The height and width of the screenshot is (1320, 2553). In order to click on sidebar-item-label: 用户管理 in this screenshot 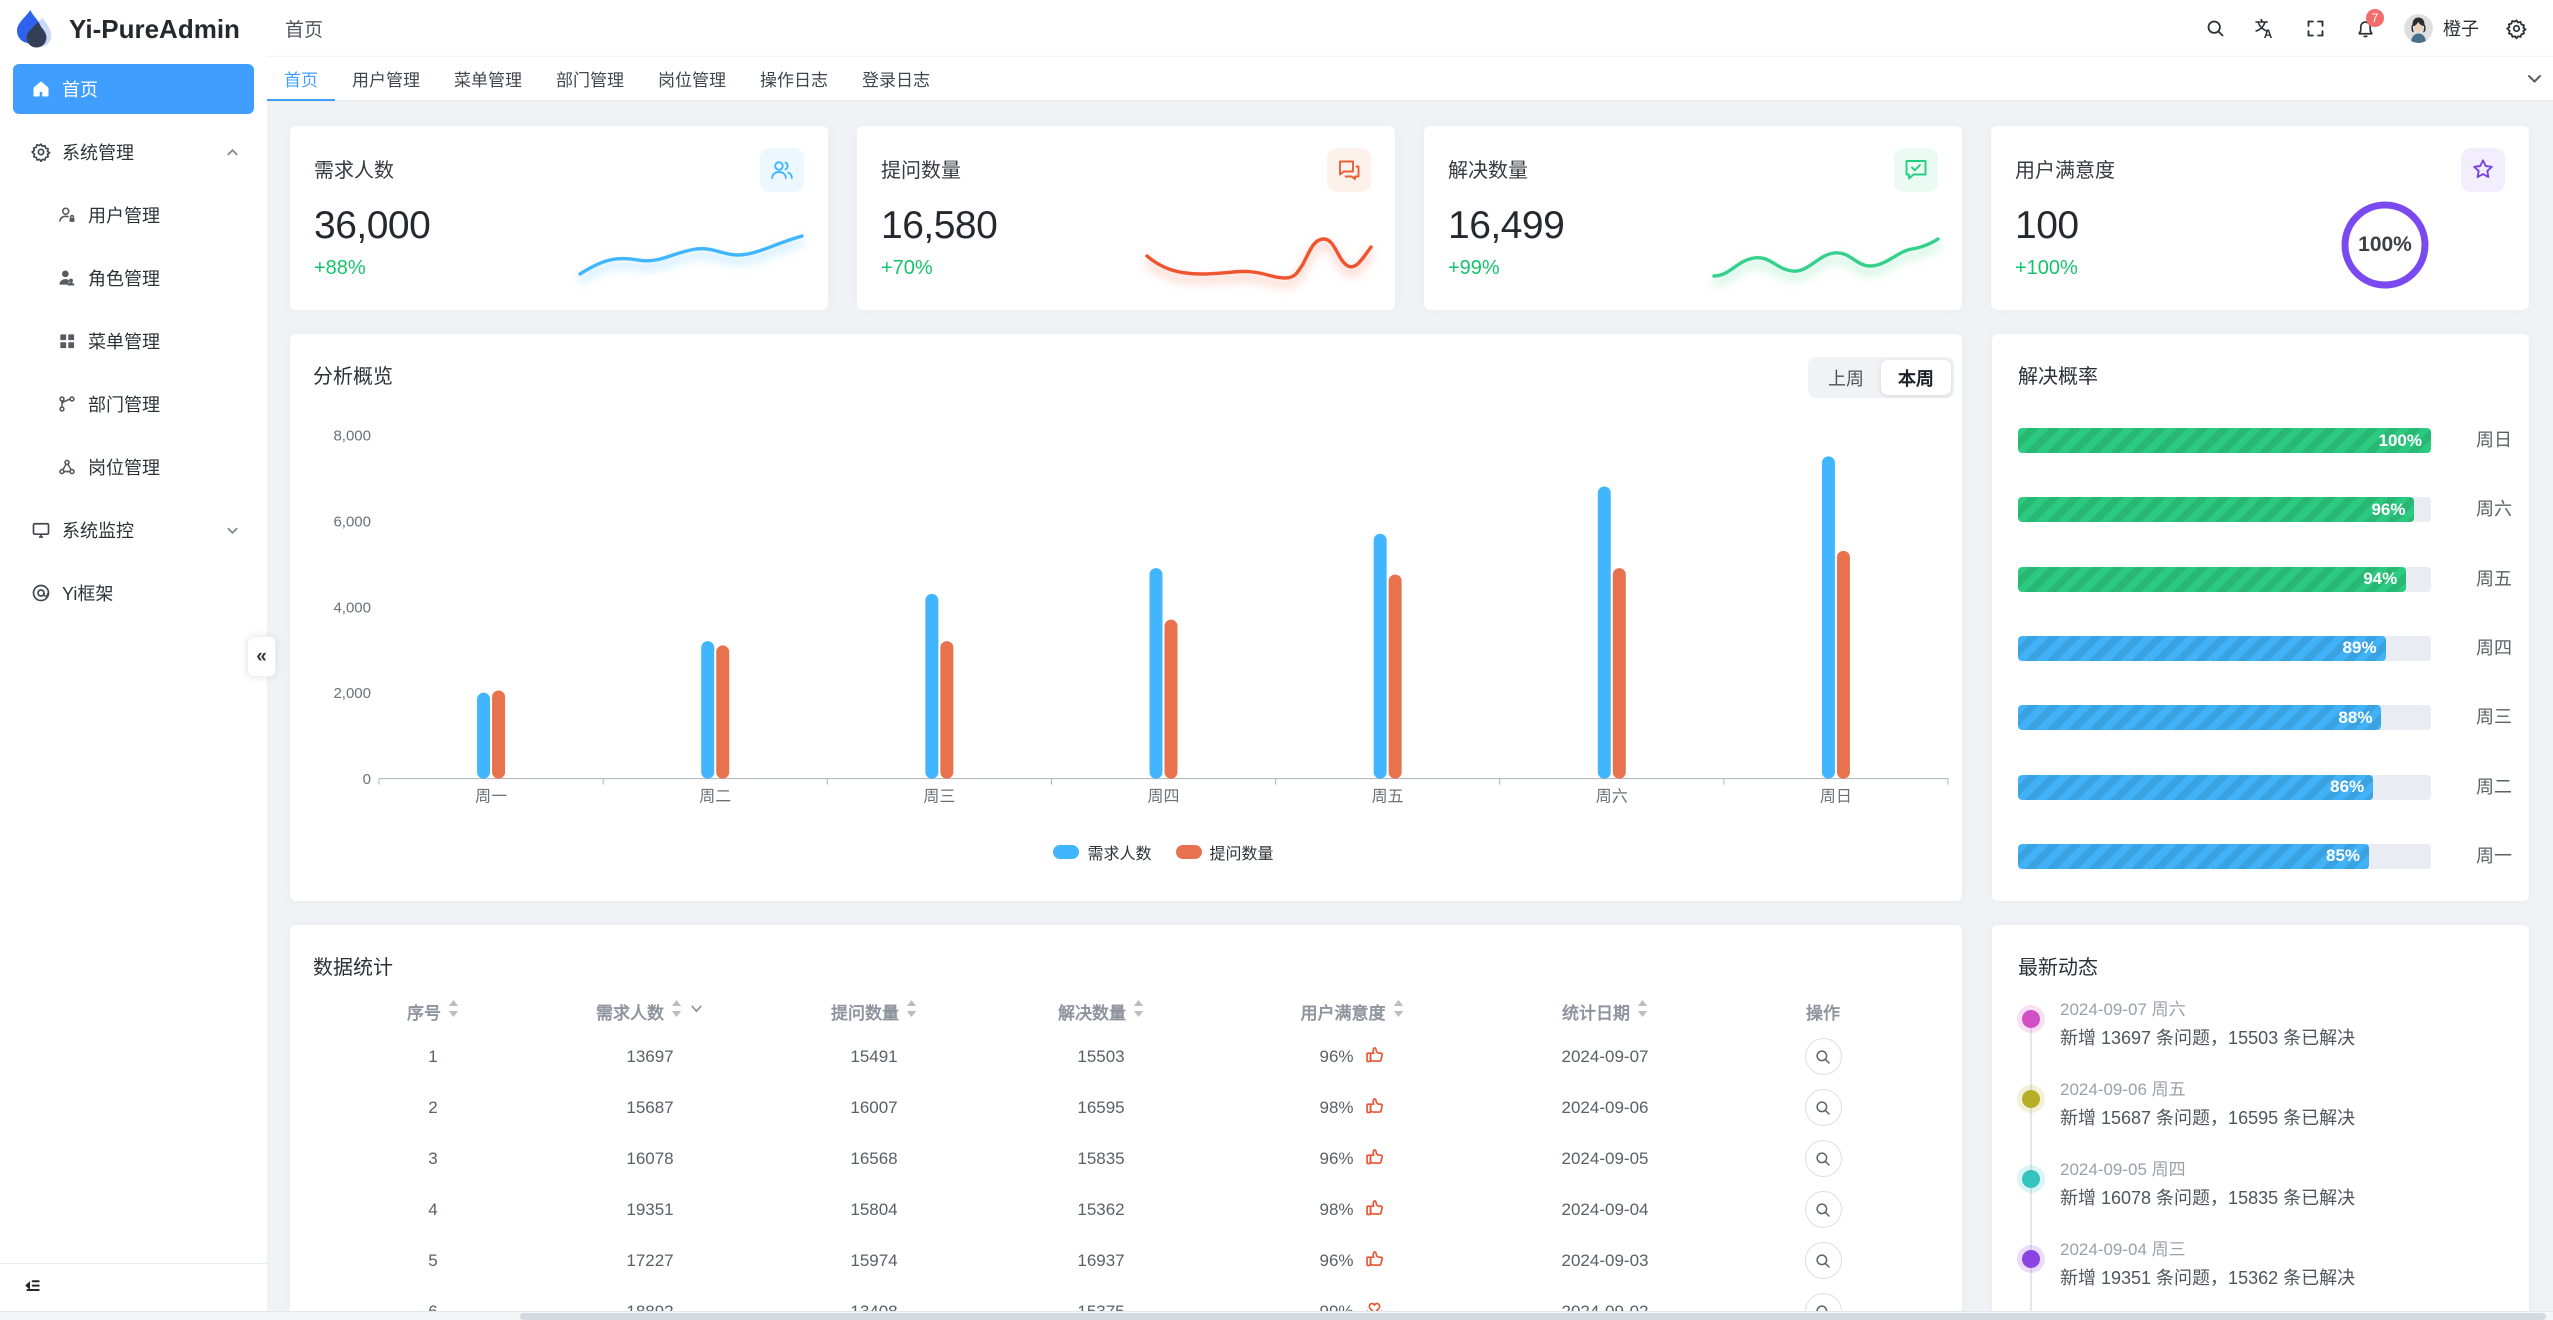, I will do `click(124, 216)`.